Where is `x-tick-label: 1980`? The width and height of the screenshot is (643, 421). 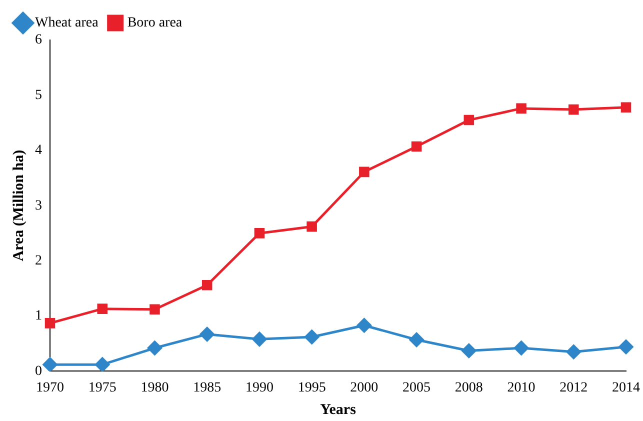 x-tick-label: 1980 is located at coordinates (154, 388).